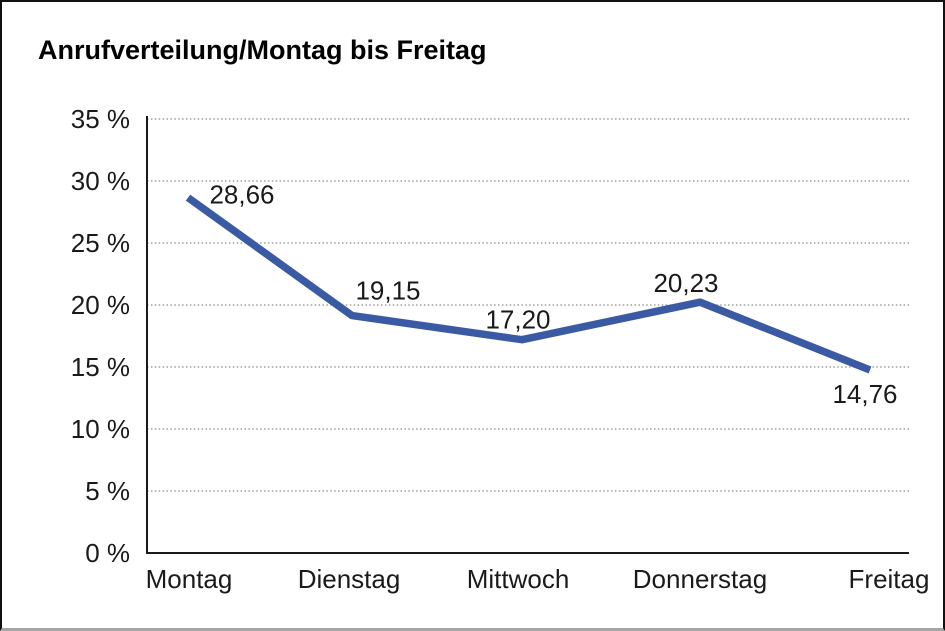  I want to click on y-tick-label: 15 %, so click(100, 367).